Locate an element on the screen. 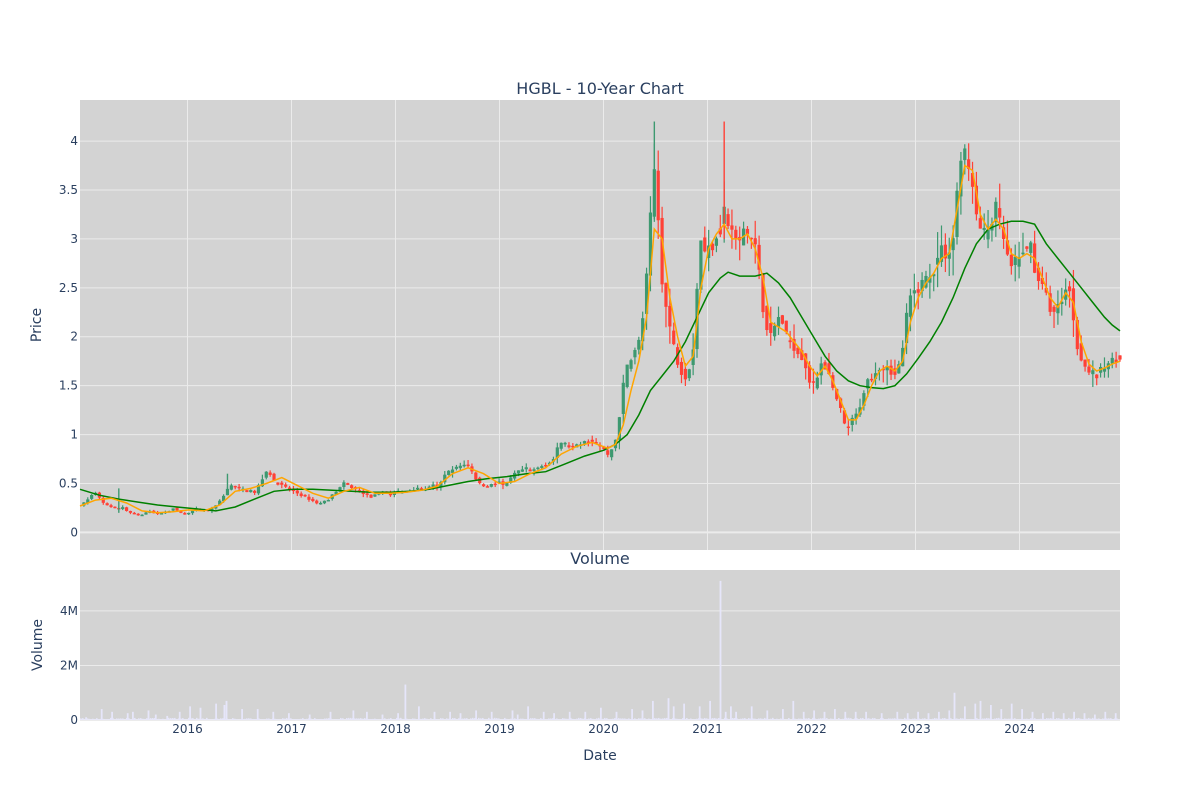 Image resolution: width=1200 pixels, height=800 pixels. x-tick-label: 2018 is located at coordinates (395, 729).